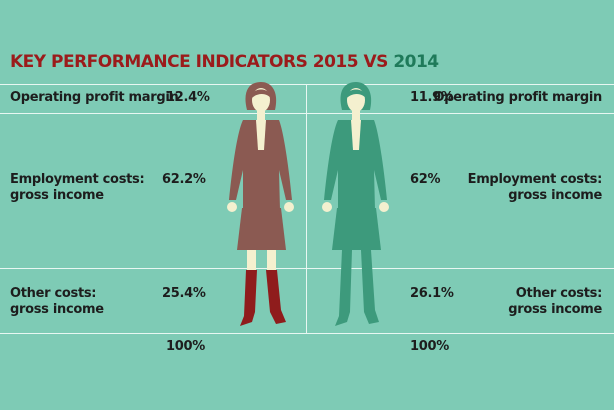 The height and width of the screenshot is (410, 614). I want to click on neck-2015, so click(261, 115).